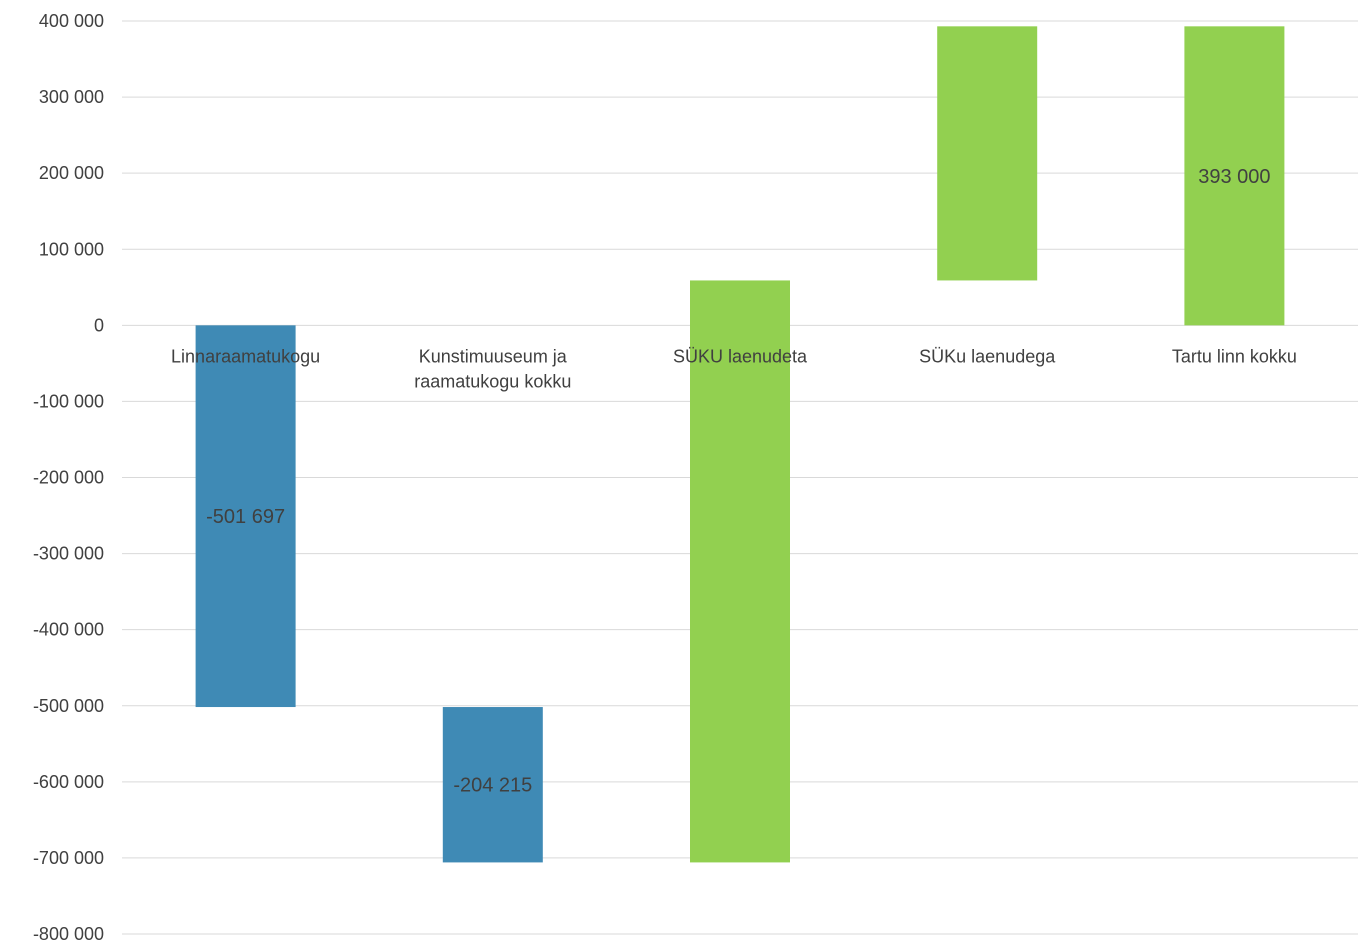  I want to click on y-tick-label: -400 000, so click(68, 630).